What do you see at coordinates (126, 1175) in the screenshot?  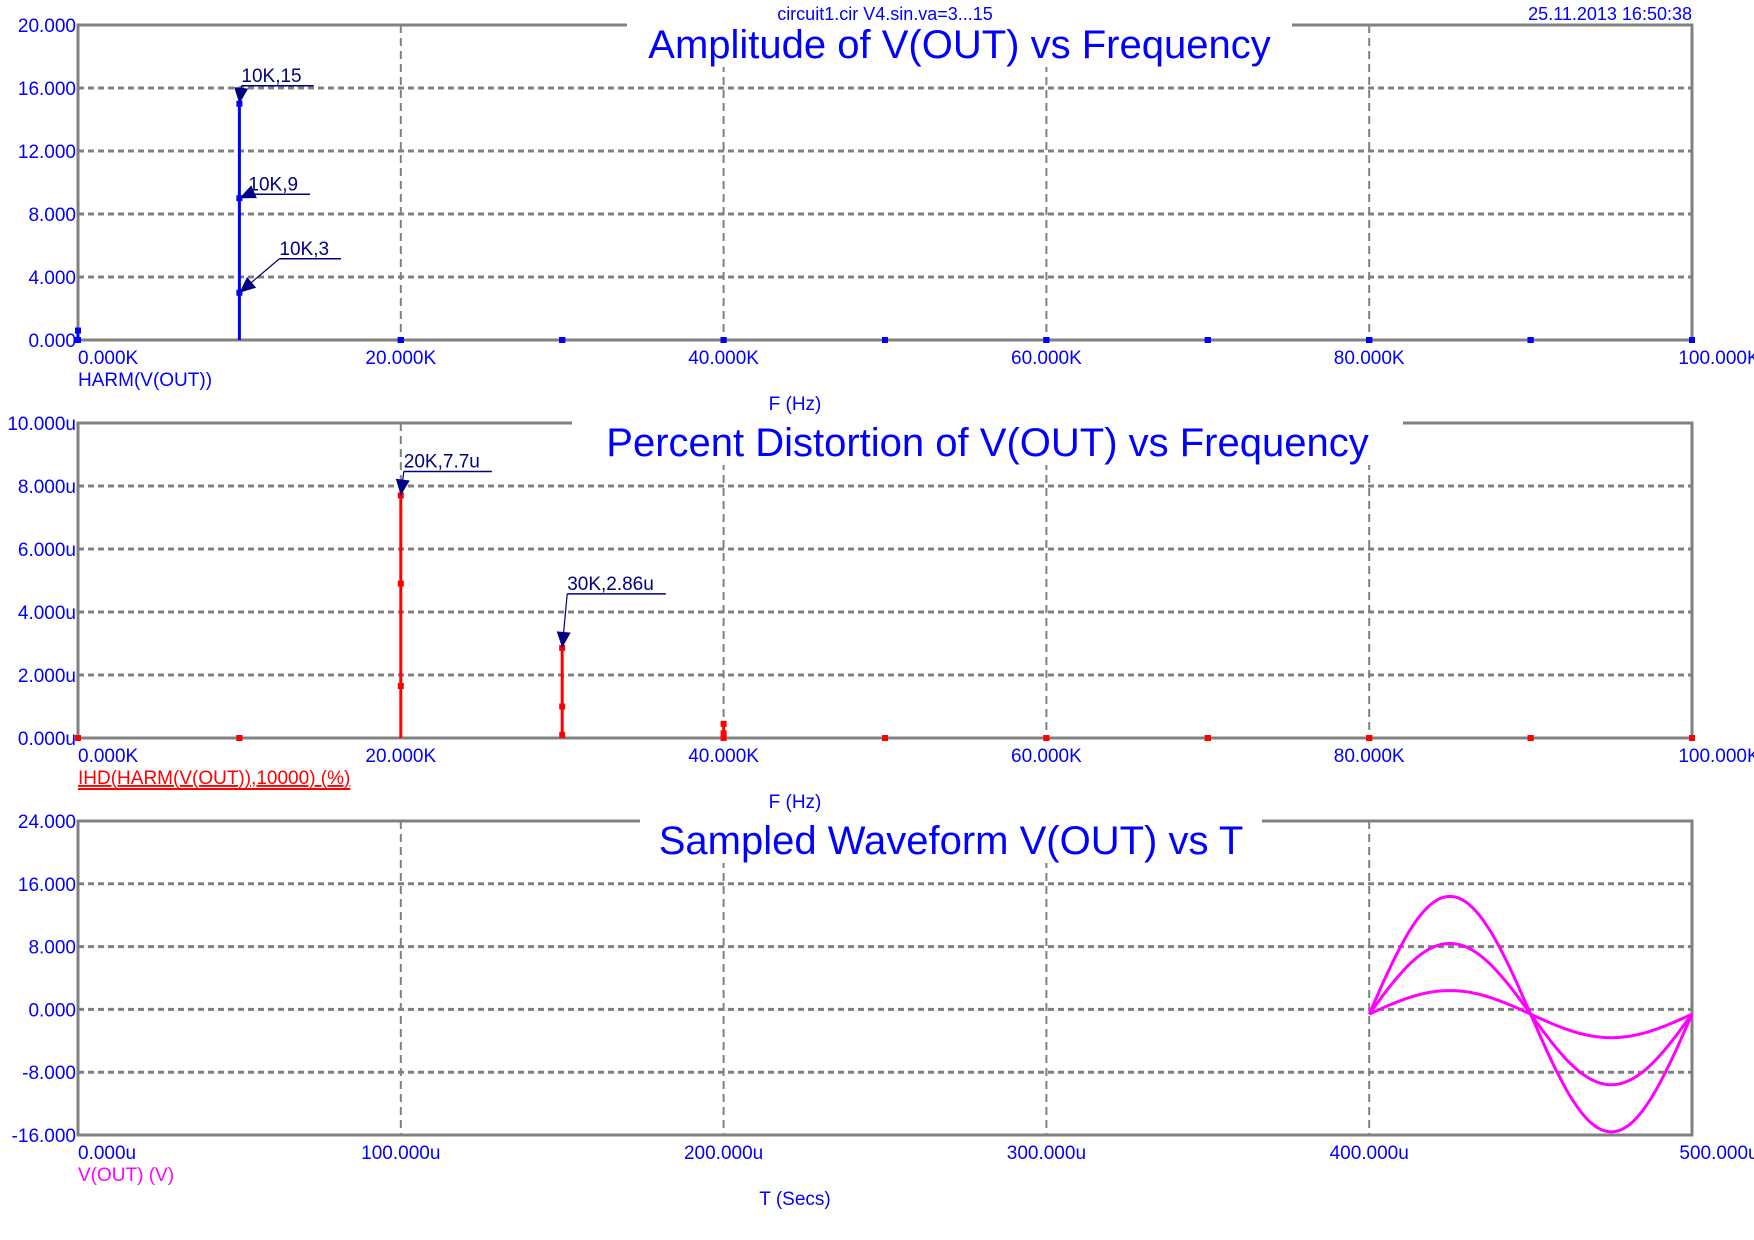 I see `trace-legend-label: V(OUT) (V)` at bounding box center [126, 1175].